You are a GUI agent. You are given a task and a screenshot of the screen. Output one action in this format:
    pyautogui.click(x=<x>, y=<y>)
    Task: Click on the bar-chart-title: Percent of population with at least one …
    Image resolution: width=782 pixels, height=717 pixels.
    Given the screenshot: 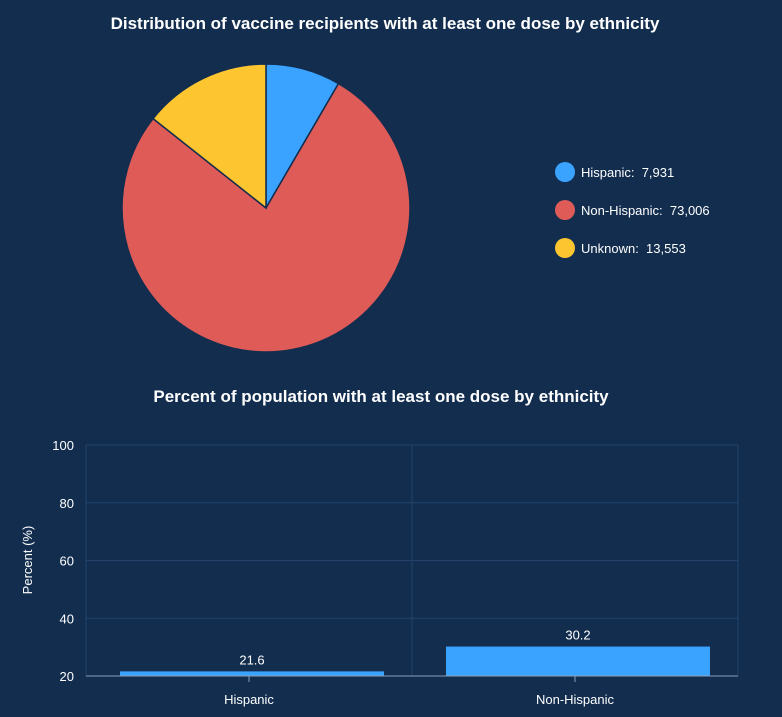 What is the action you would take?
    pyautogui.click(x=381, y=396)
    